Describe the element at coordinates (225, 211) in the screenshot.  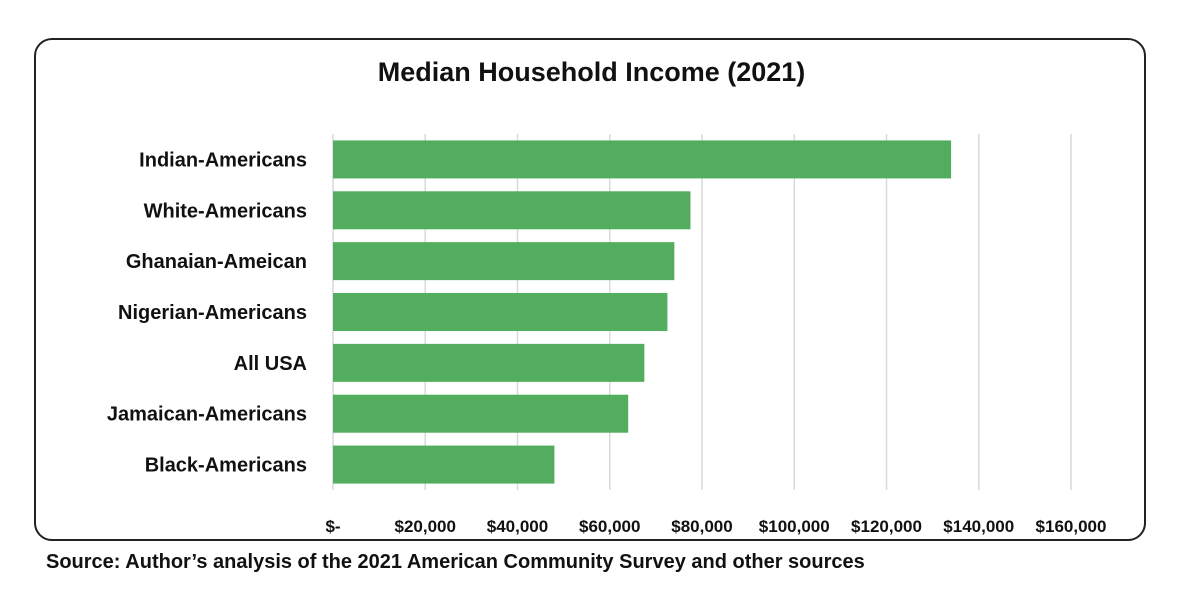
I see `category-label: White-Americans` at that location.